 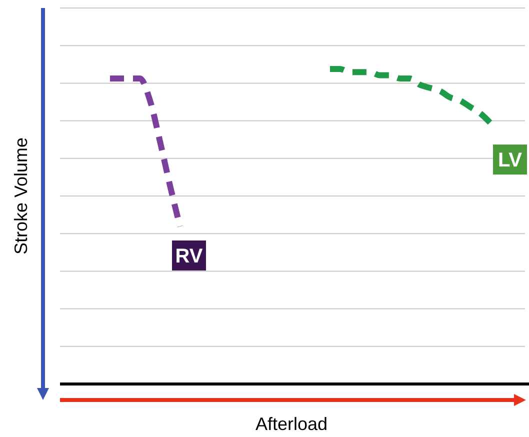 I want to click on x-axis-title: Afterload, so click(x=291, y=424).